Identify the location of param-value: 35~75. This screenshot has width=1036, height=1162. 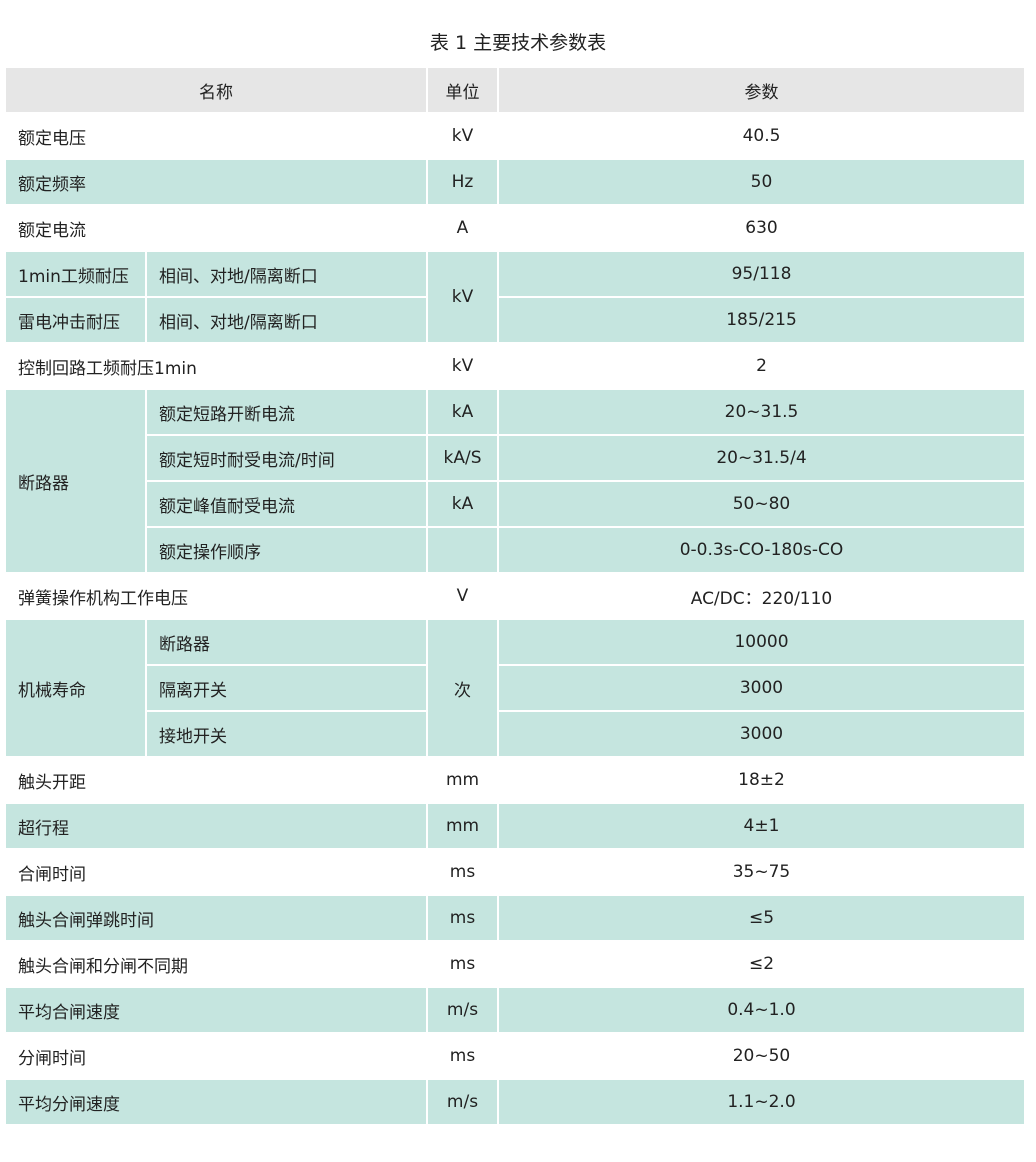
(761, 872).